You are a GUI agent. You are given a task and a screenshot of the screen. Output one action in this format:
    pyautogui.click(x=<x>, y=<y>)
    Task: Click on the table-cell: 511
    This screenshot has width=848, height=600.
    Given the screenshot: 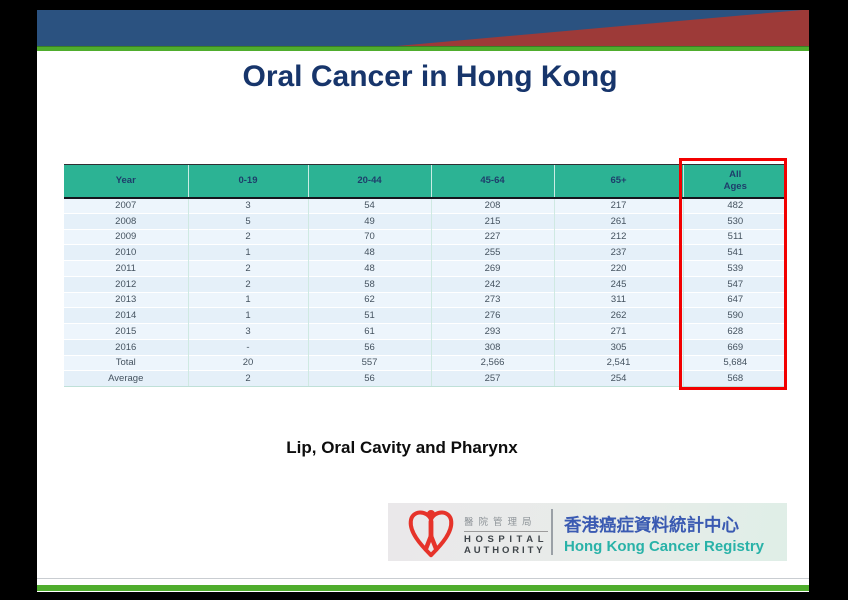 What is the action you would take?
    pyautogui.click(x=734, y=236)
    